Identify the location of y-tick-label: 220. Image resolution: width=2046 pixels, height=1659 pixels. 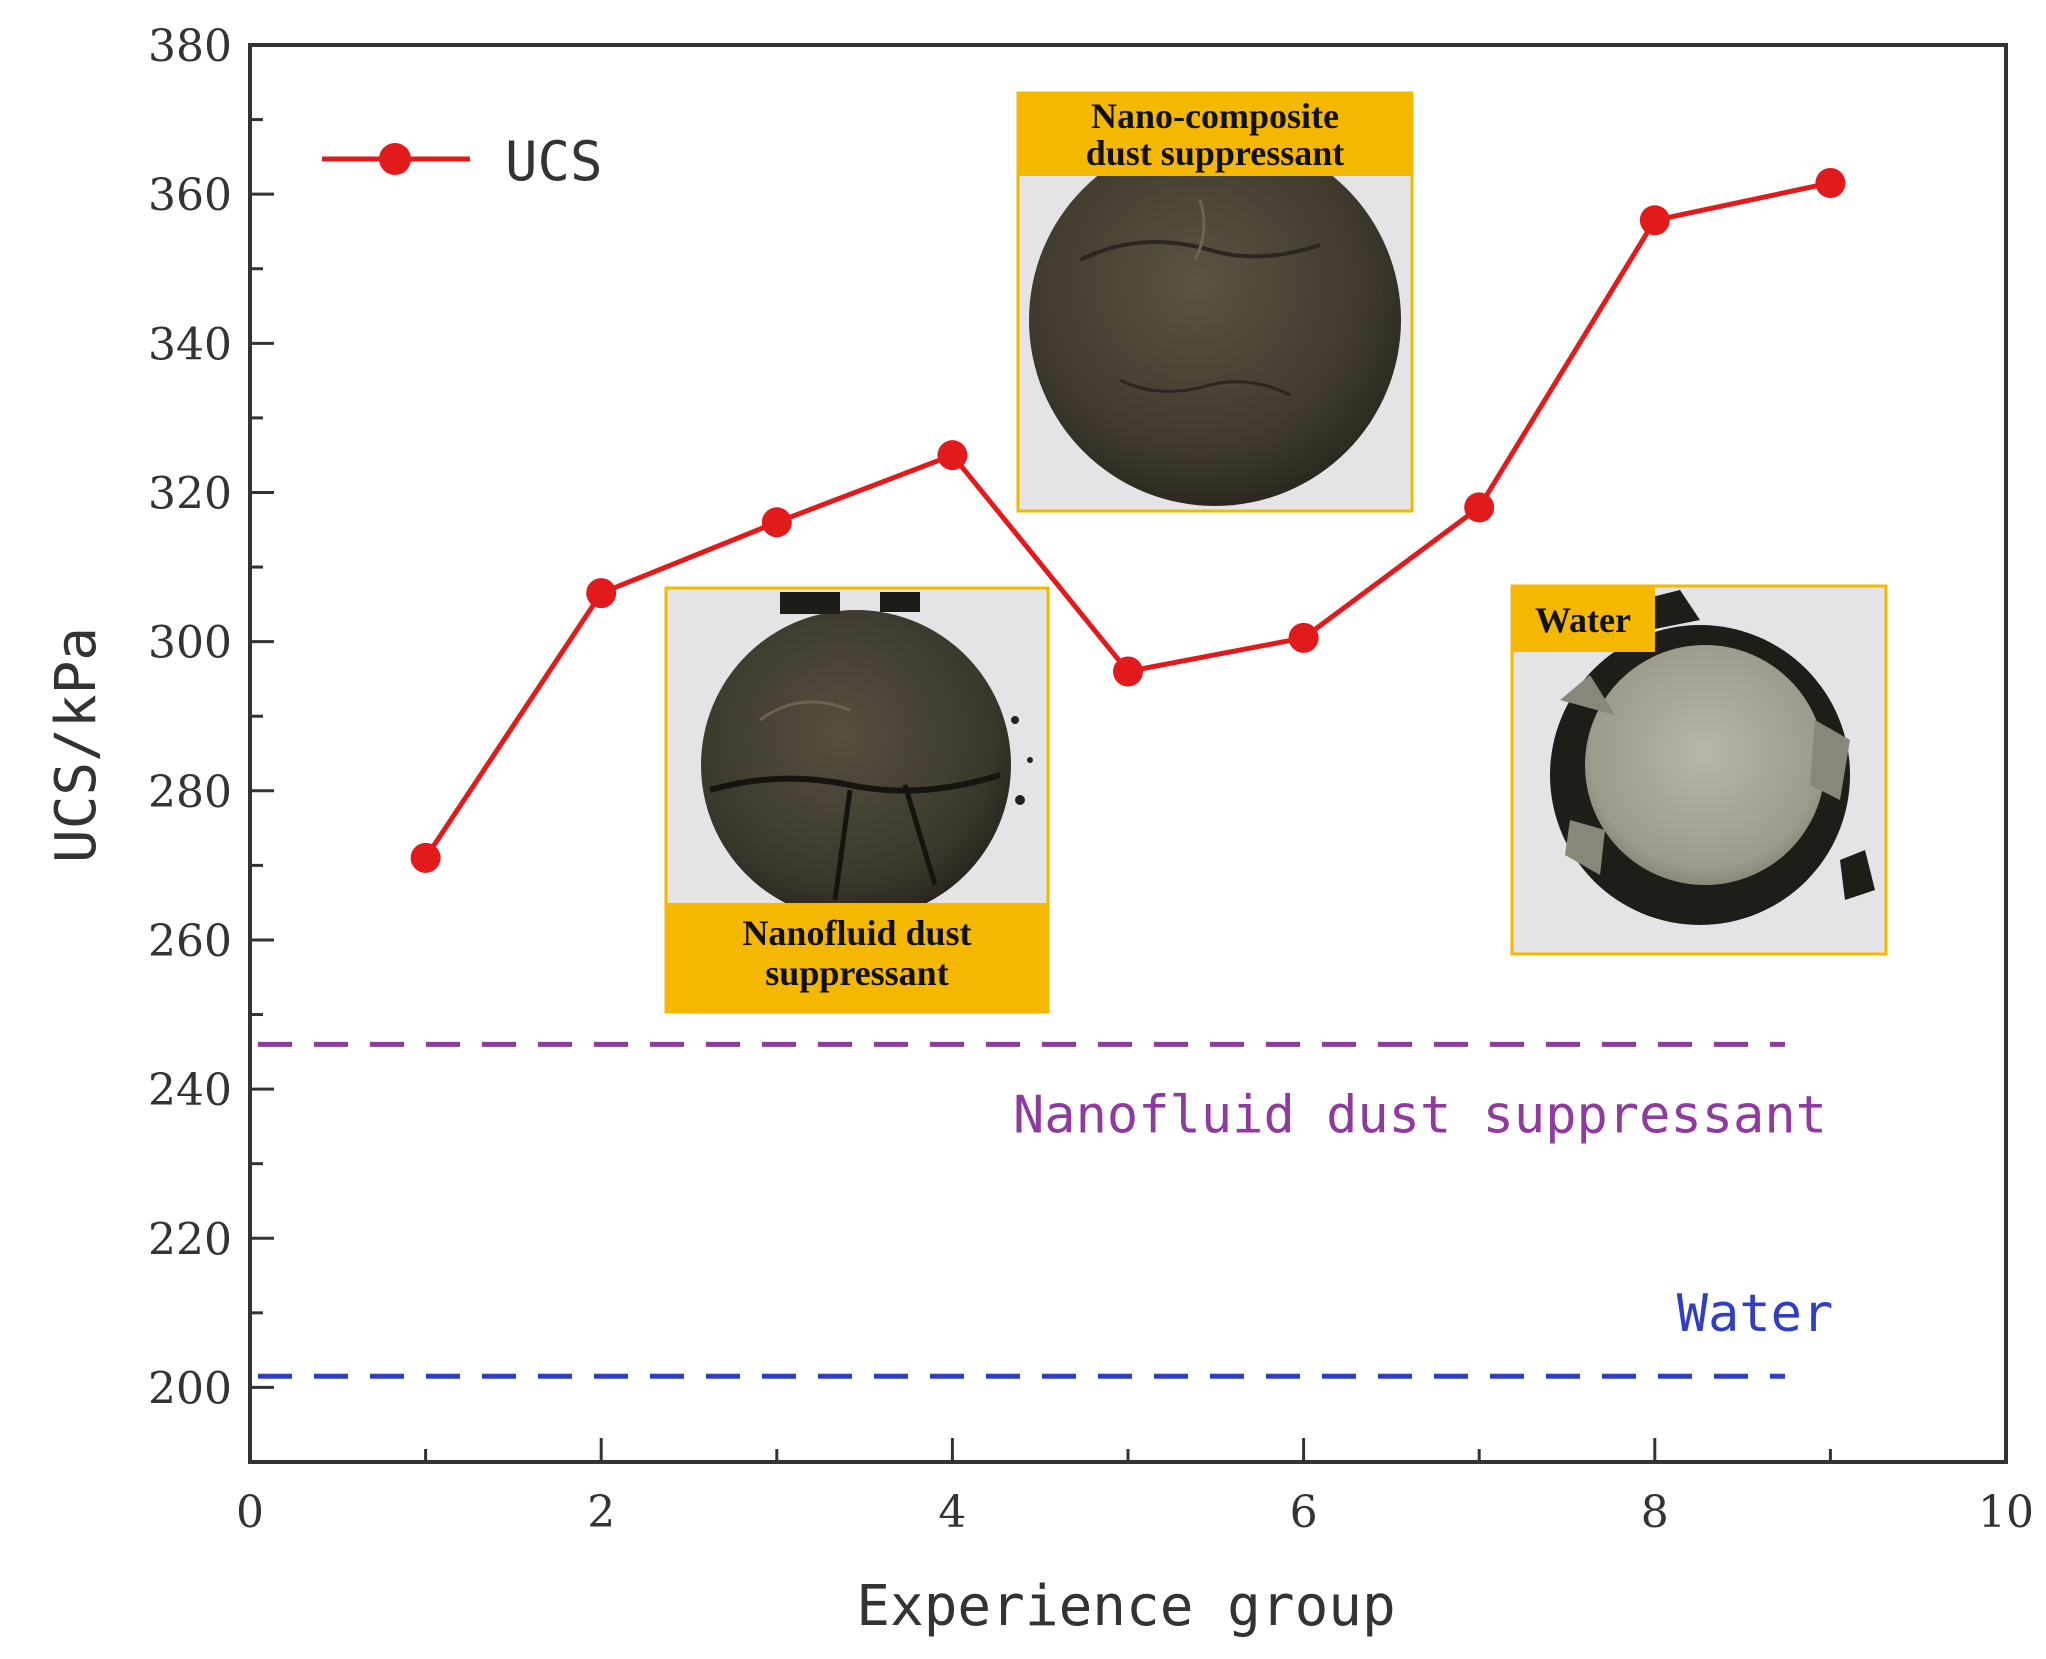
(190, 1239).